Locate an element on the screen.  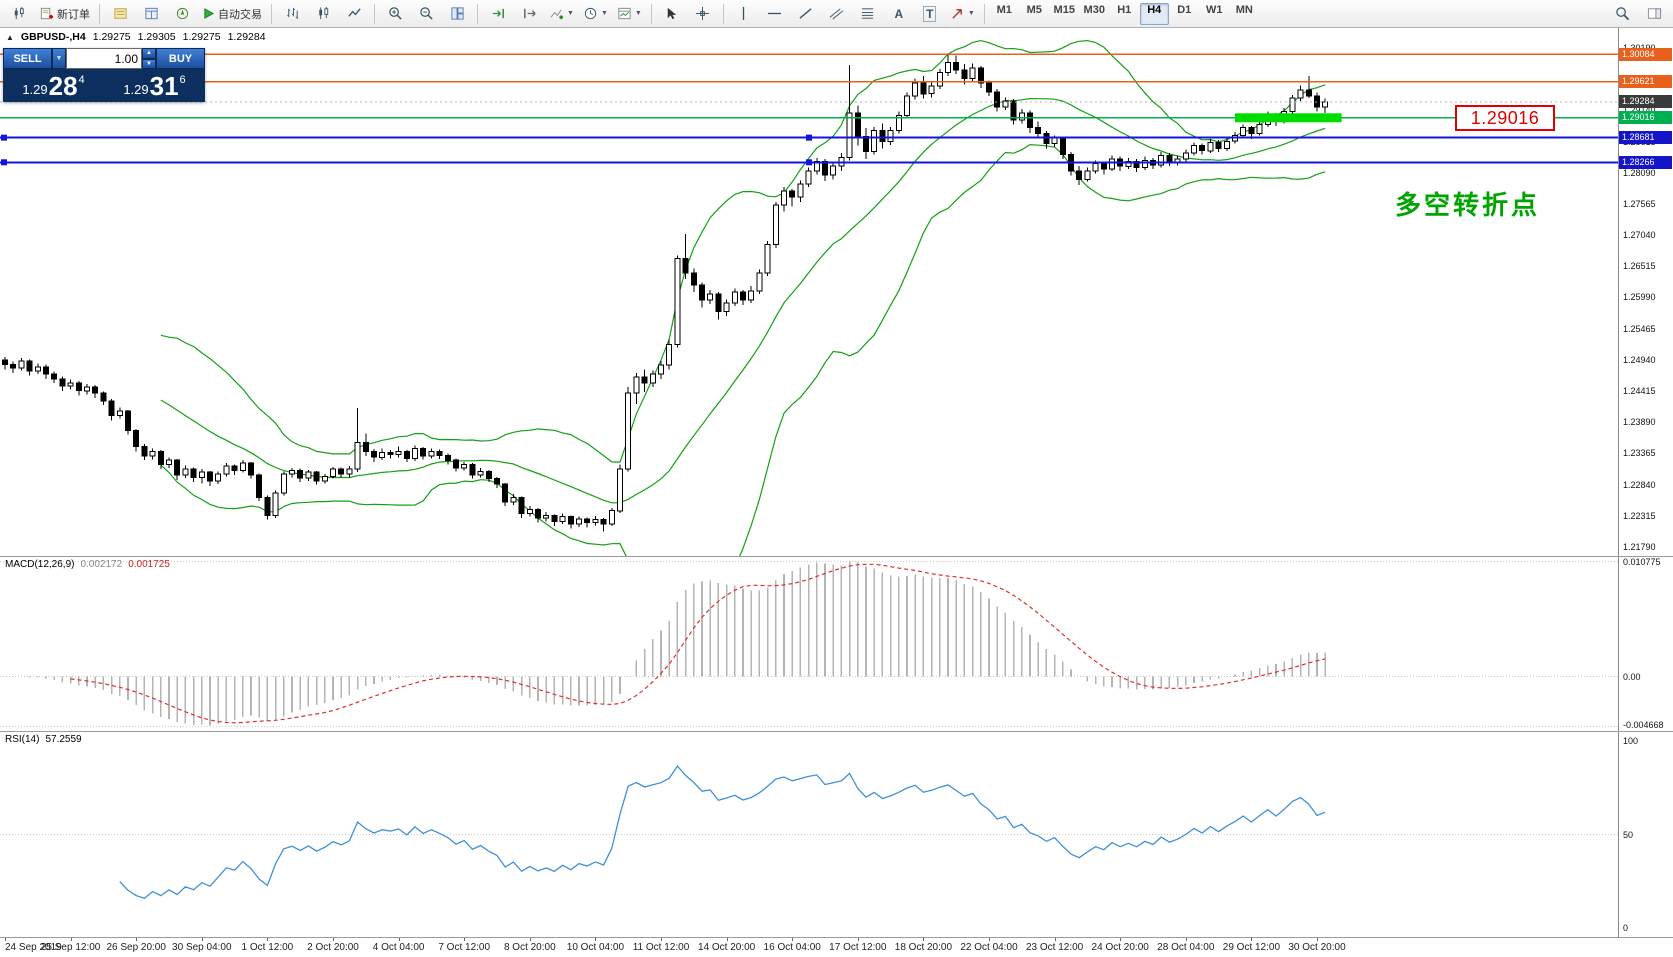
vertical-line-tool-button is located at coordinates (744, 14).